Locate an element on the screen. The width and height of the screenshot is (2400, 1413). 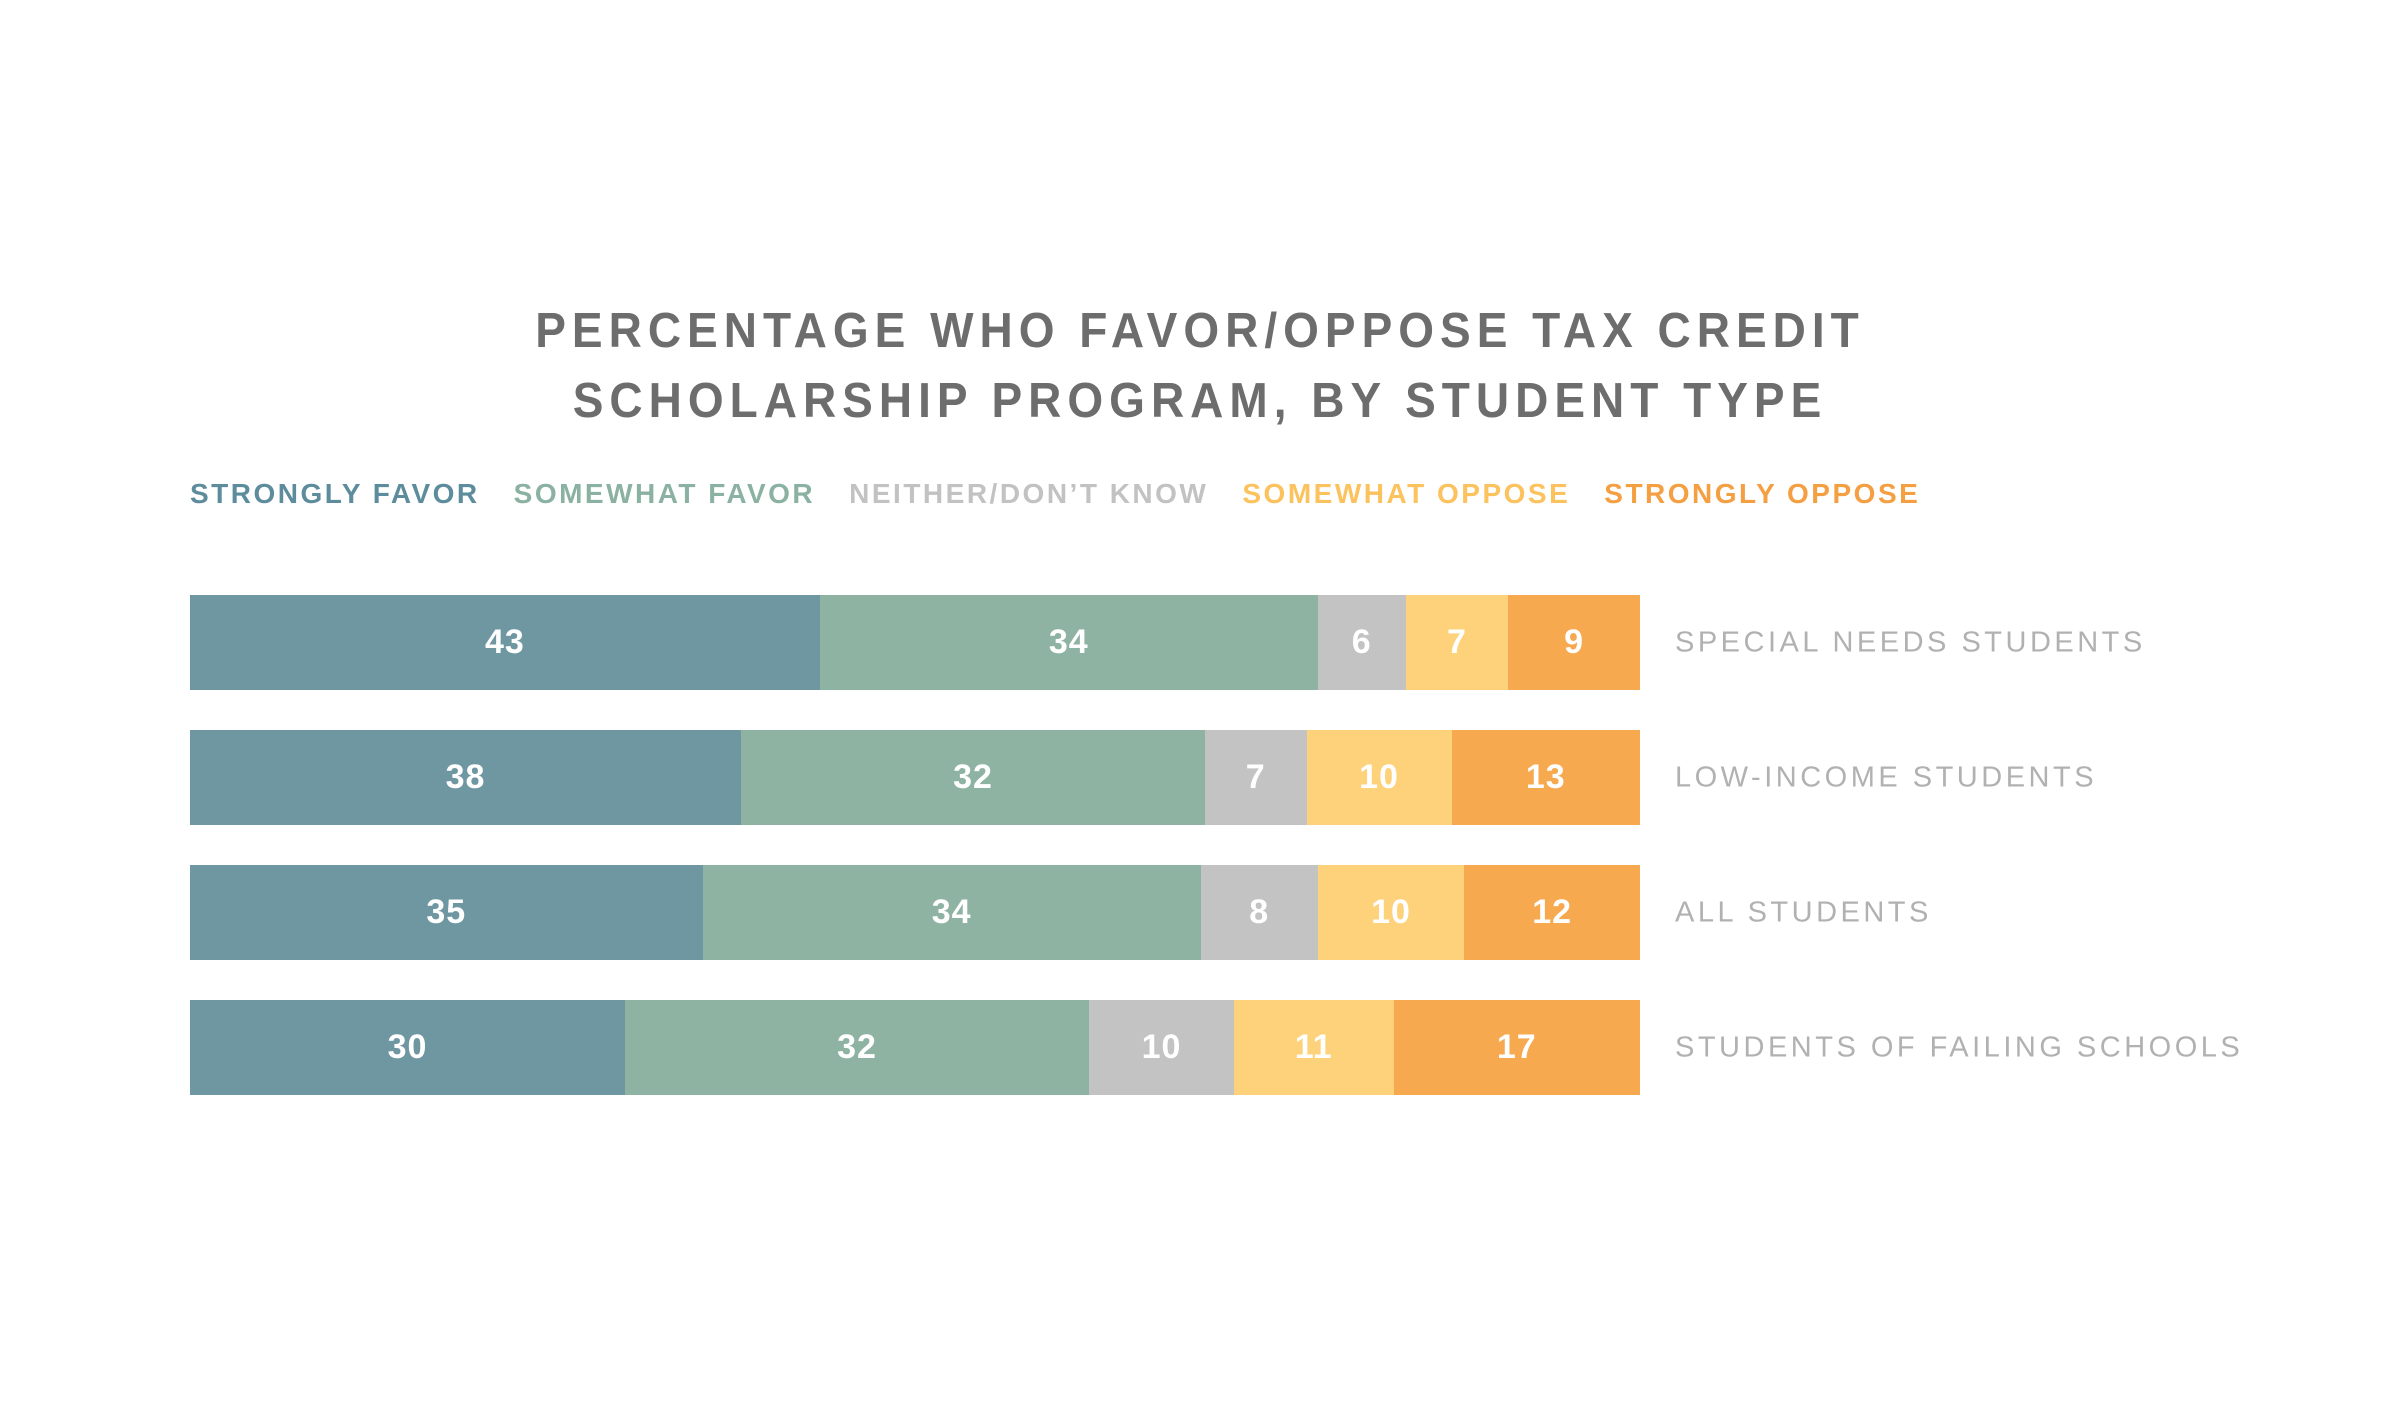
bar-row: 43 34 6 7 9 SPECIAL NEEDS STUDENTS is located at coordinates (1166, 642).